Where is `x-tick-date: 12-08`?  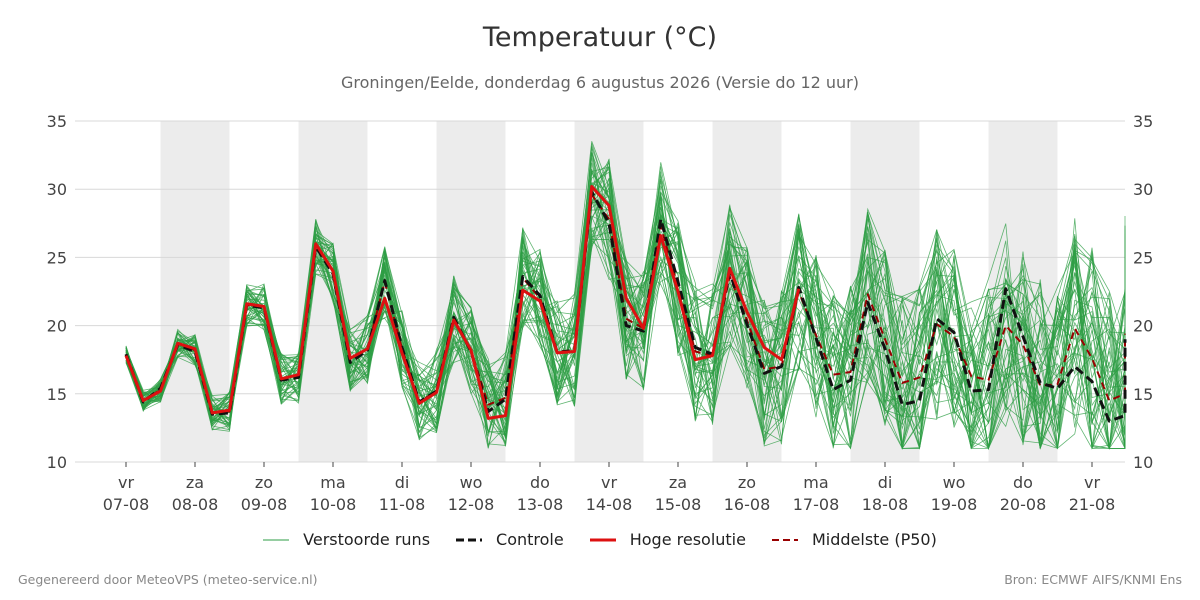 x-tick-date: 12-08 is located at coordinates (471, 504).